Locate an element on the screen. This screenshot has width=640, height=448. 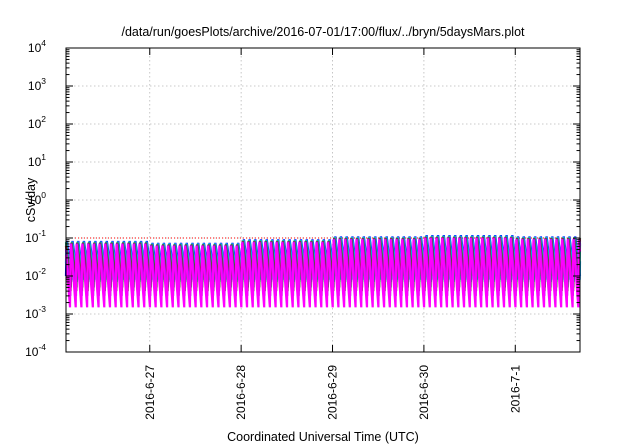
y-tick-label: 10³ is located at coordinates (37, 84).